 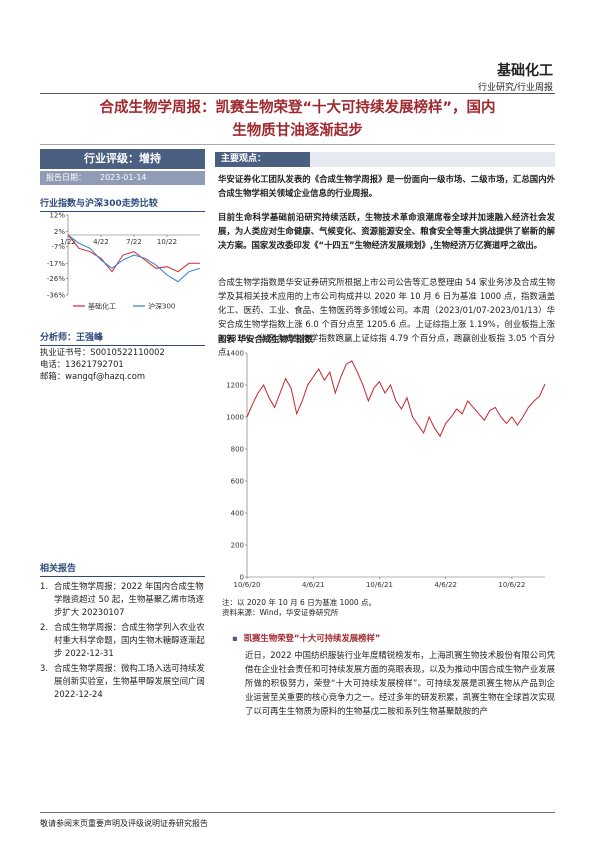 I want to click on chart-title: 图表 华安合成生物学指数, so click(x=266, y=339).